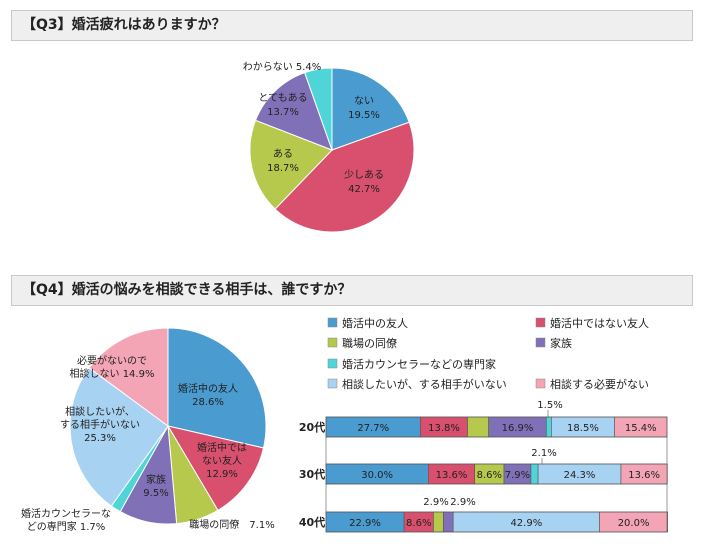  Describe the element at coordinates (424, 384) in the screenshot. I see `legend-label-5: 相談したいが、する相手がいない` at that location.